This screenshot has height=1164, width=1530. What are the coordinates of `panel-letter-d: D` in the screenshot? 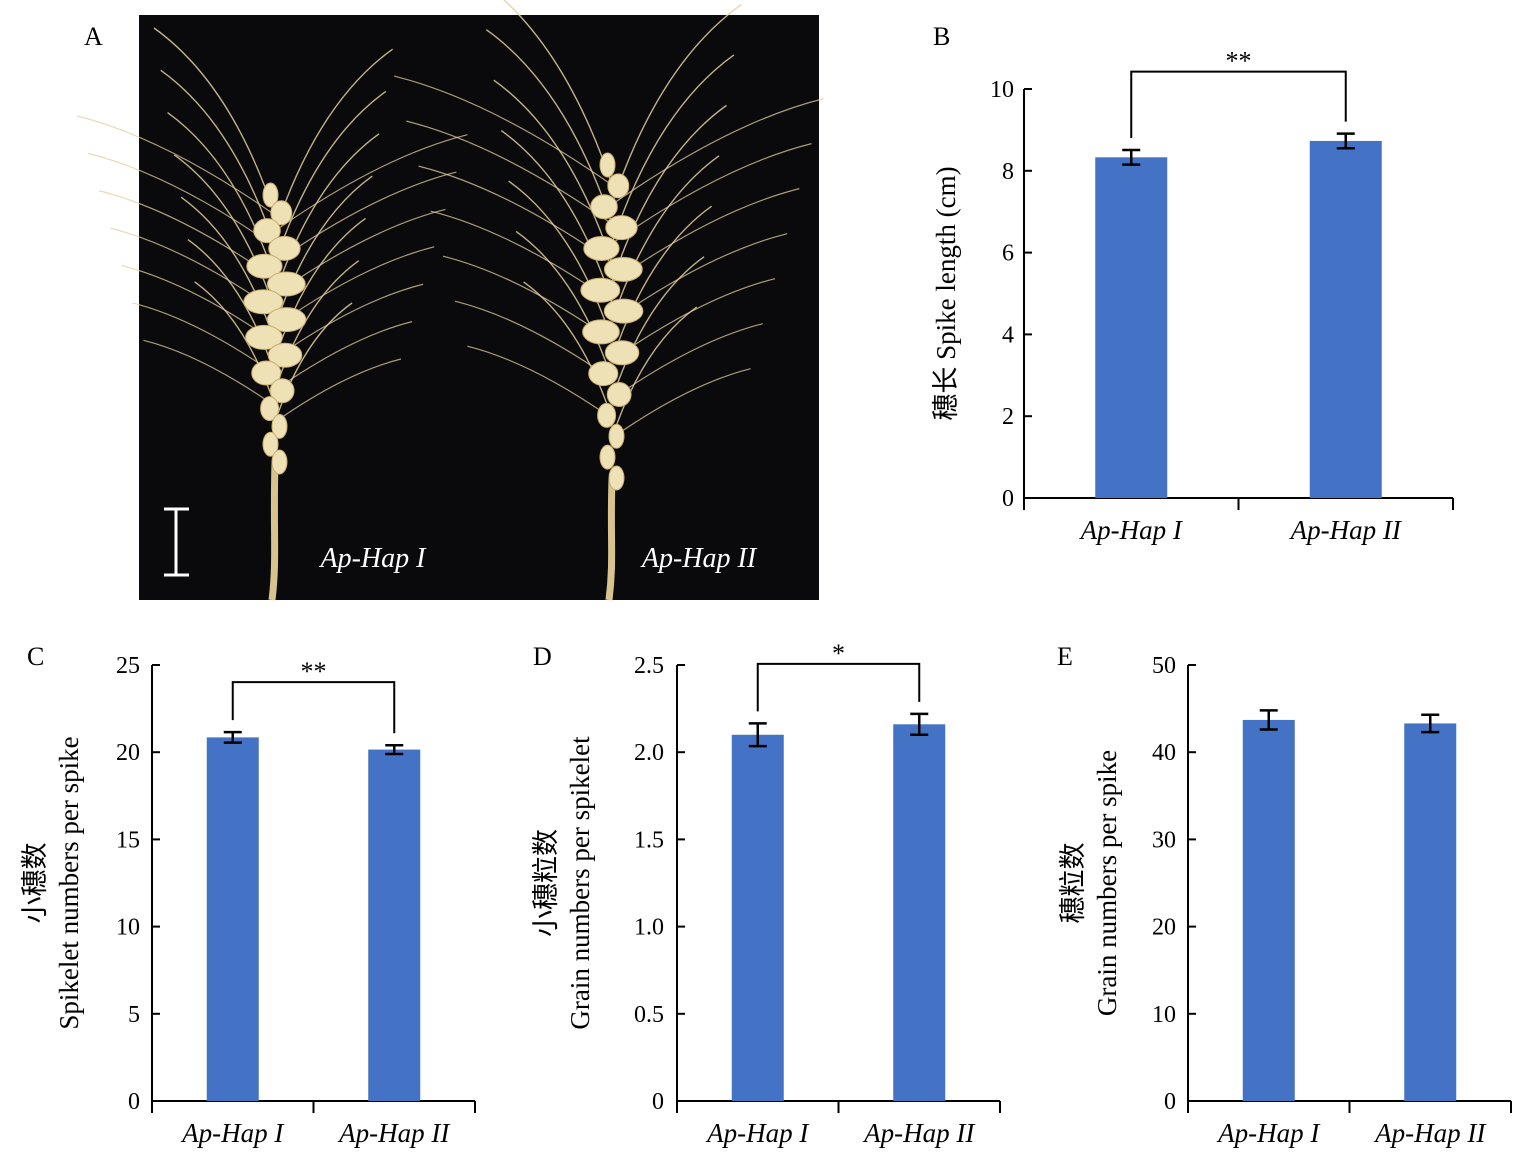 It's located at (542, 656).